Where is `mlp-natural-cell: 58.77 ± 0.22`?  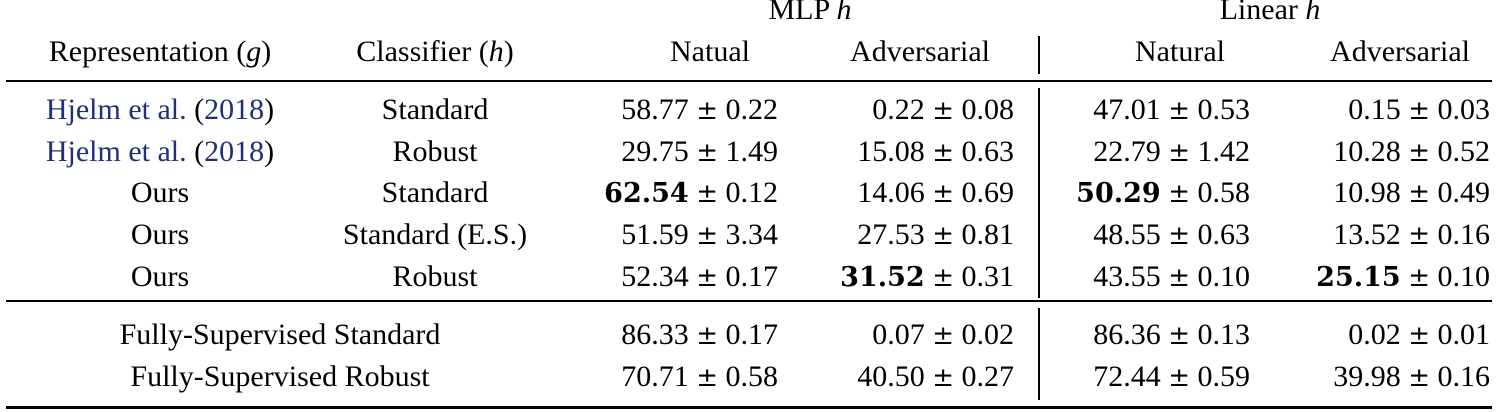 mlp-natural-cell: 58.77 ± 0.22 is located at coordinates (669, 110).